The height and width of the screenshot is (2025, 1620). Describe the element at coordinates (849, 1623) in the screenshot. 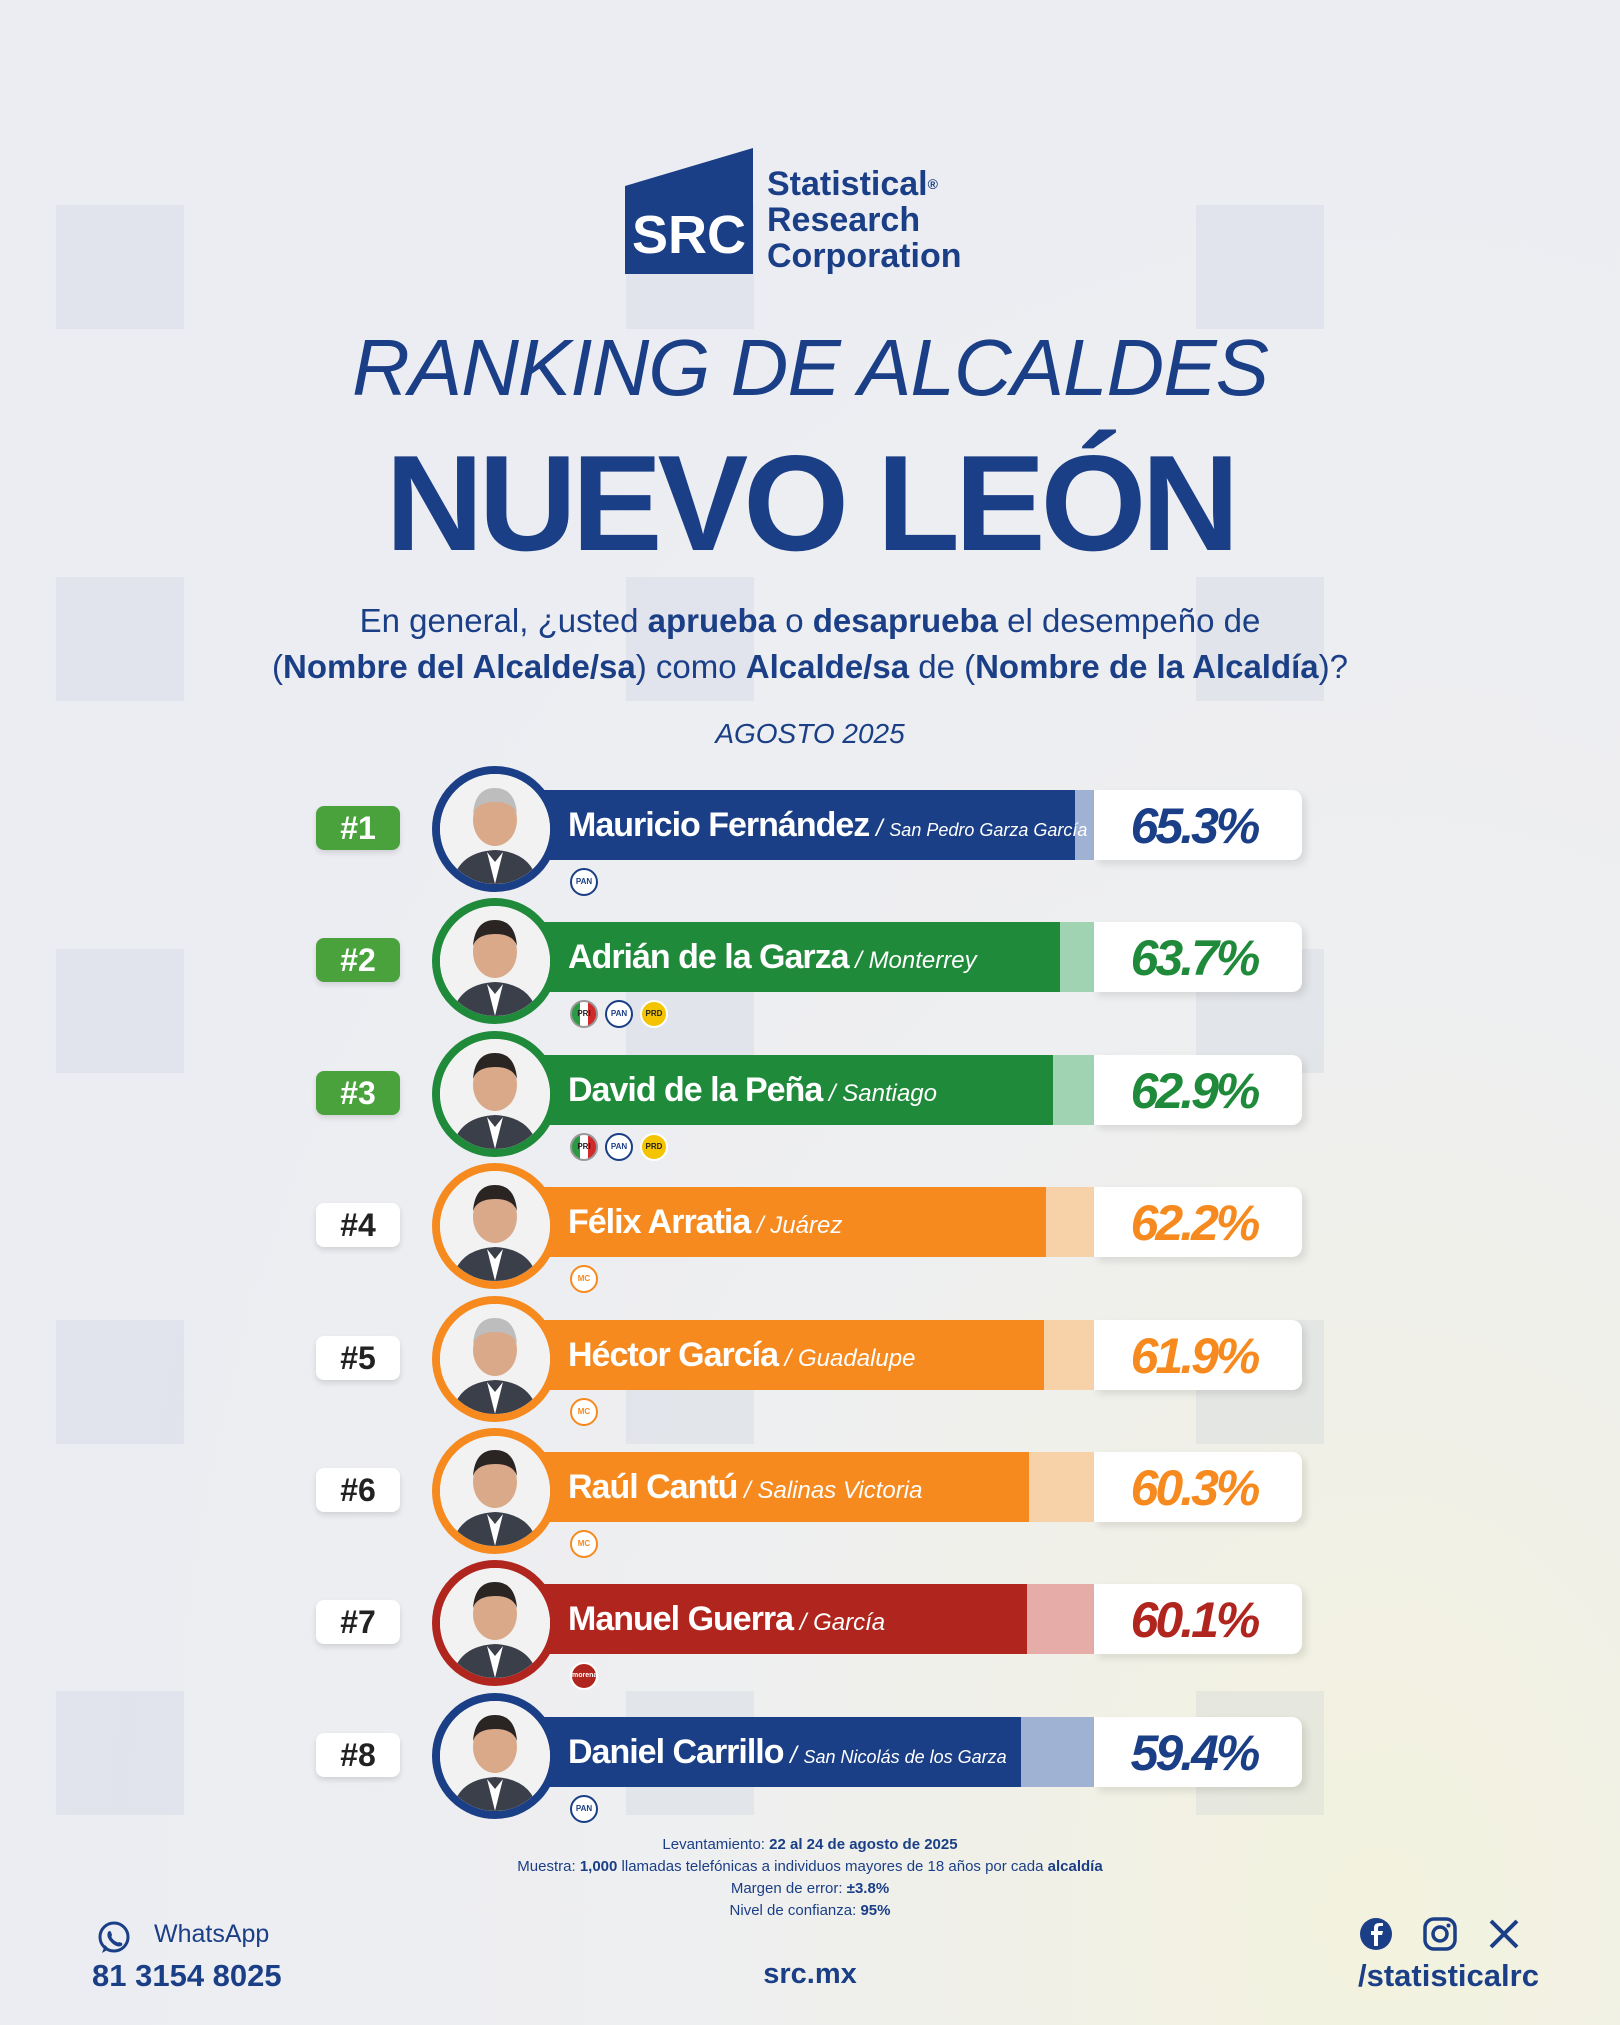

I see `municipality: García` at that location.